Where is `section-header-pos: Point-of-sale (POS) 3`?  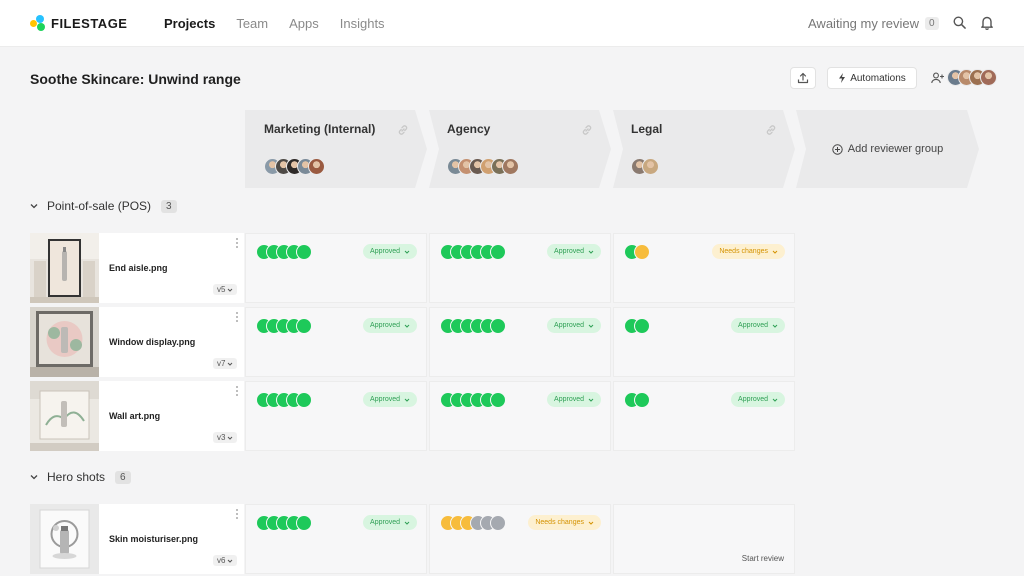
section-header-pos: Point-of-sale (POS) 3 is located at coordinates (103, 206).